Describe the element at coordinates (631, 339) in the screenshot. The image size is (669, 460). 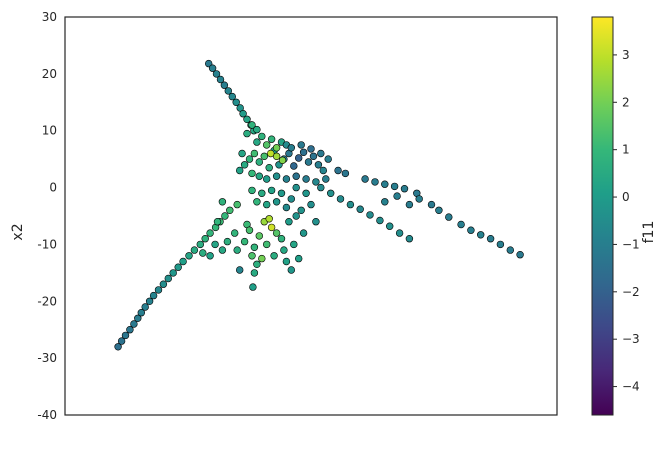
I see `colorbar-tick-label: −3` at that location.